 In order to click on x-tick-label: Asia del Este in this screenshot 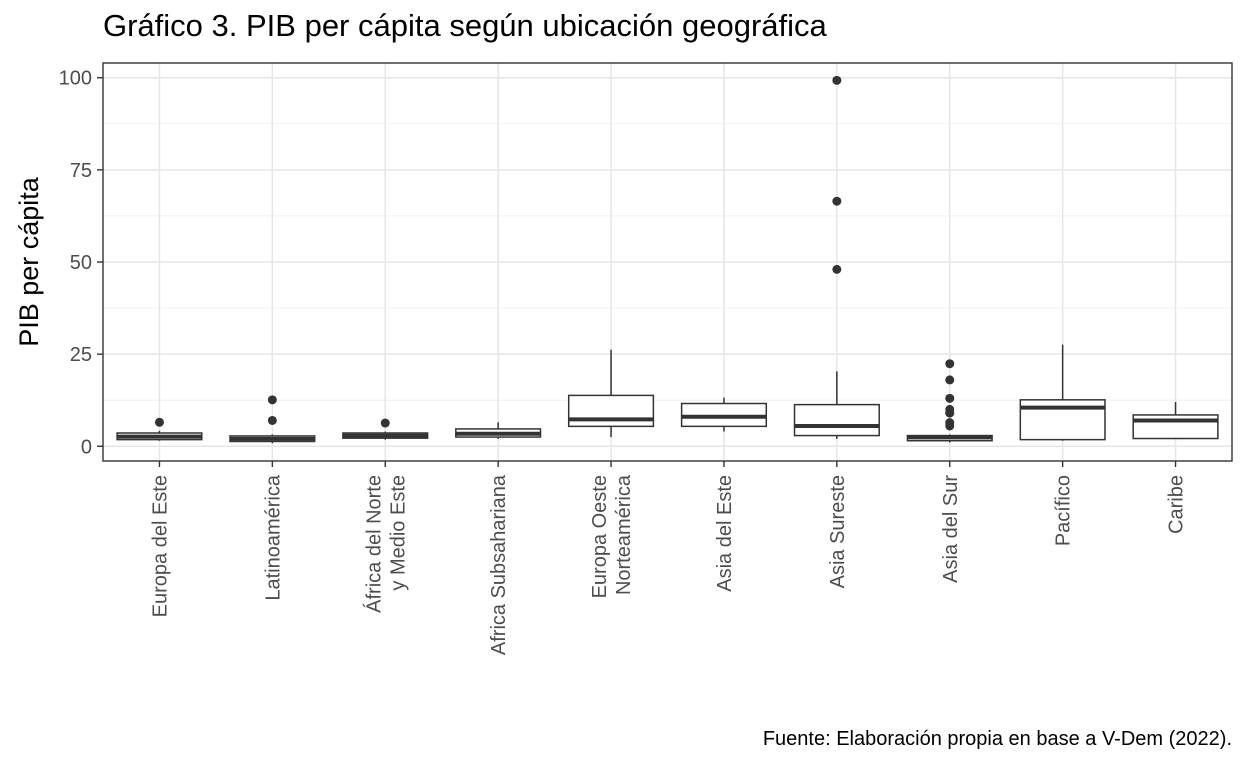, I will do `click(725, 533)`.